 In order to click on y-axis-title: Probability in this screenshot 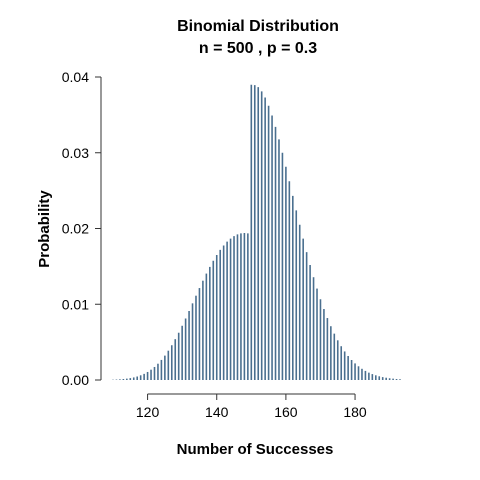, I will do `click(44, 229)`.